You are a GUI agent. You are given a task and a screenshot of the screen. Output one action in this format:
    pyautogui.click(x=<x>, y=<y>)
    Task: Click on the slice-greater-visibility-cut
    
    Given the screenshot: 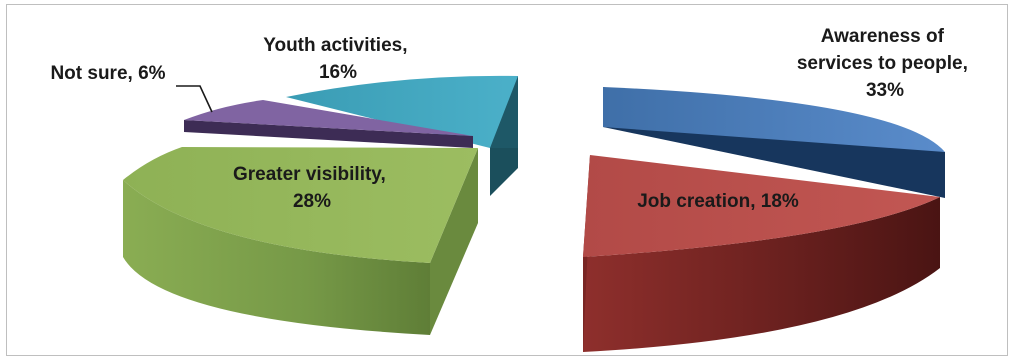 What is the action you would take?
    pyautogui.click(x=454, y=241)
    